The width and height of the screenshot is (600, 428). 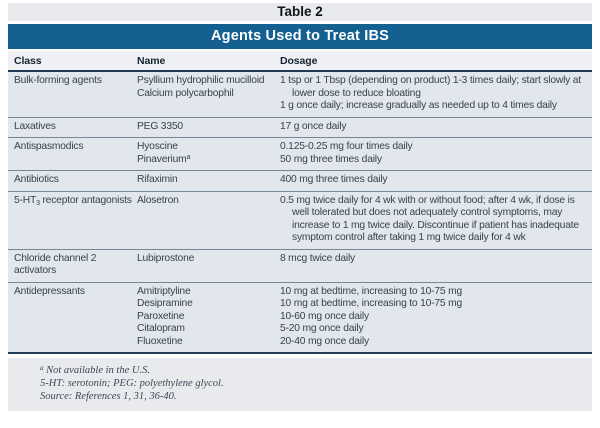 I want to click on table-header-row: Class Name Dosage, so click(x=300, y=61).